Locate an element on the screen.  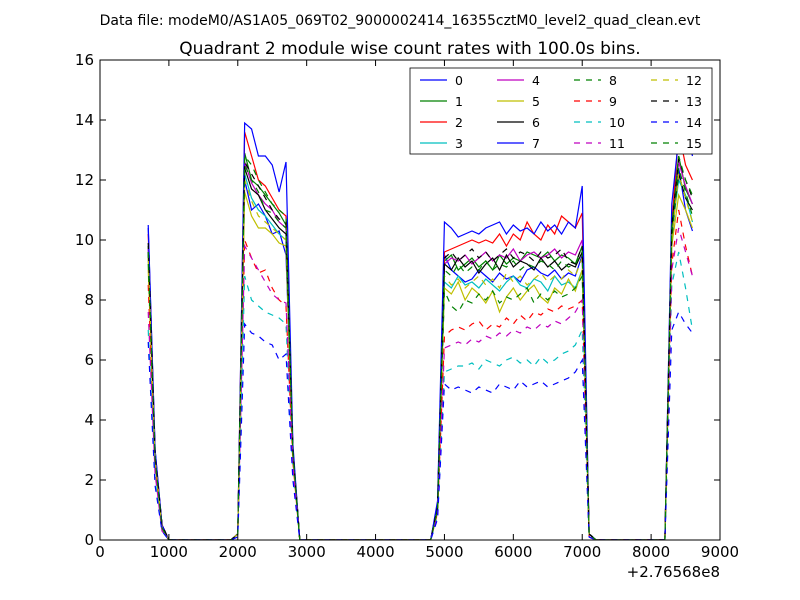
legend-label-0: 0 is located at coordinates (459, 80).